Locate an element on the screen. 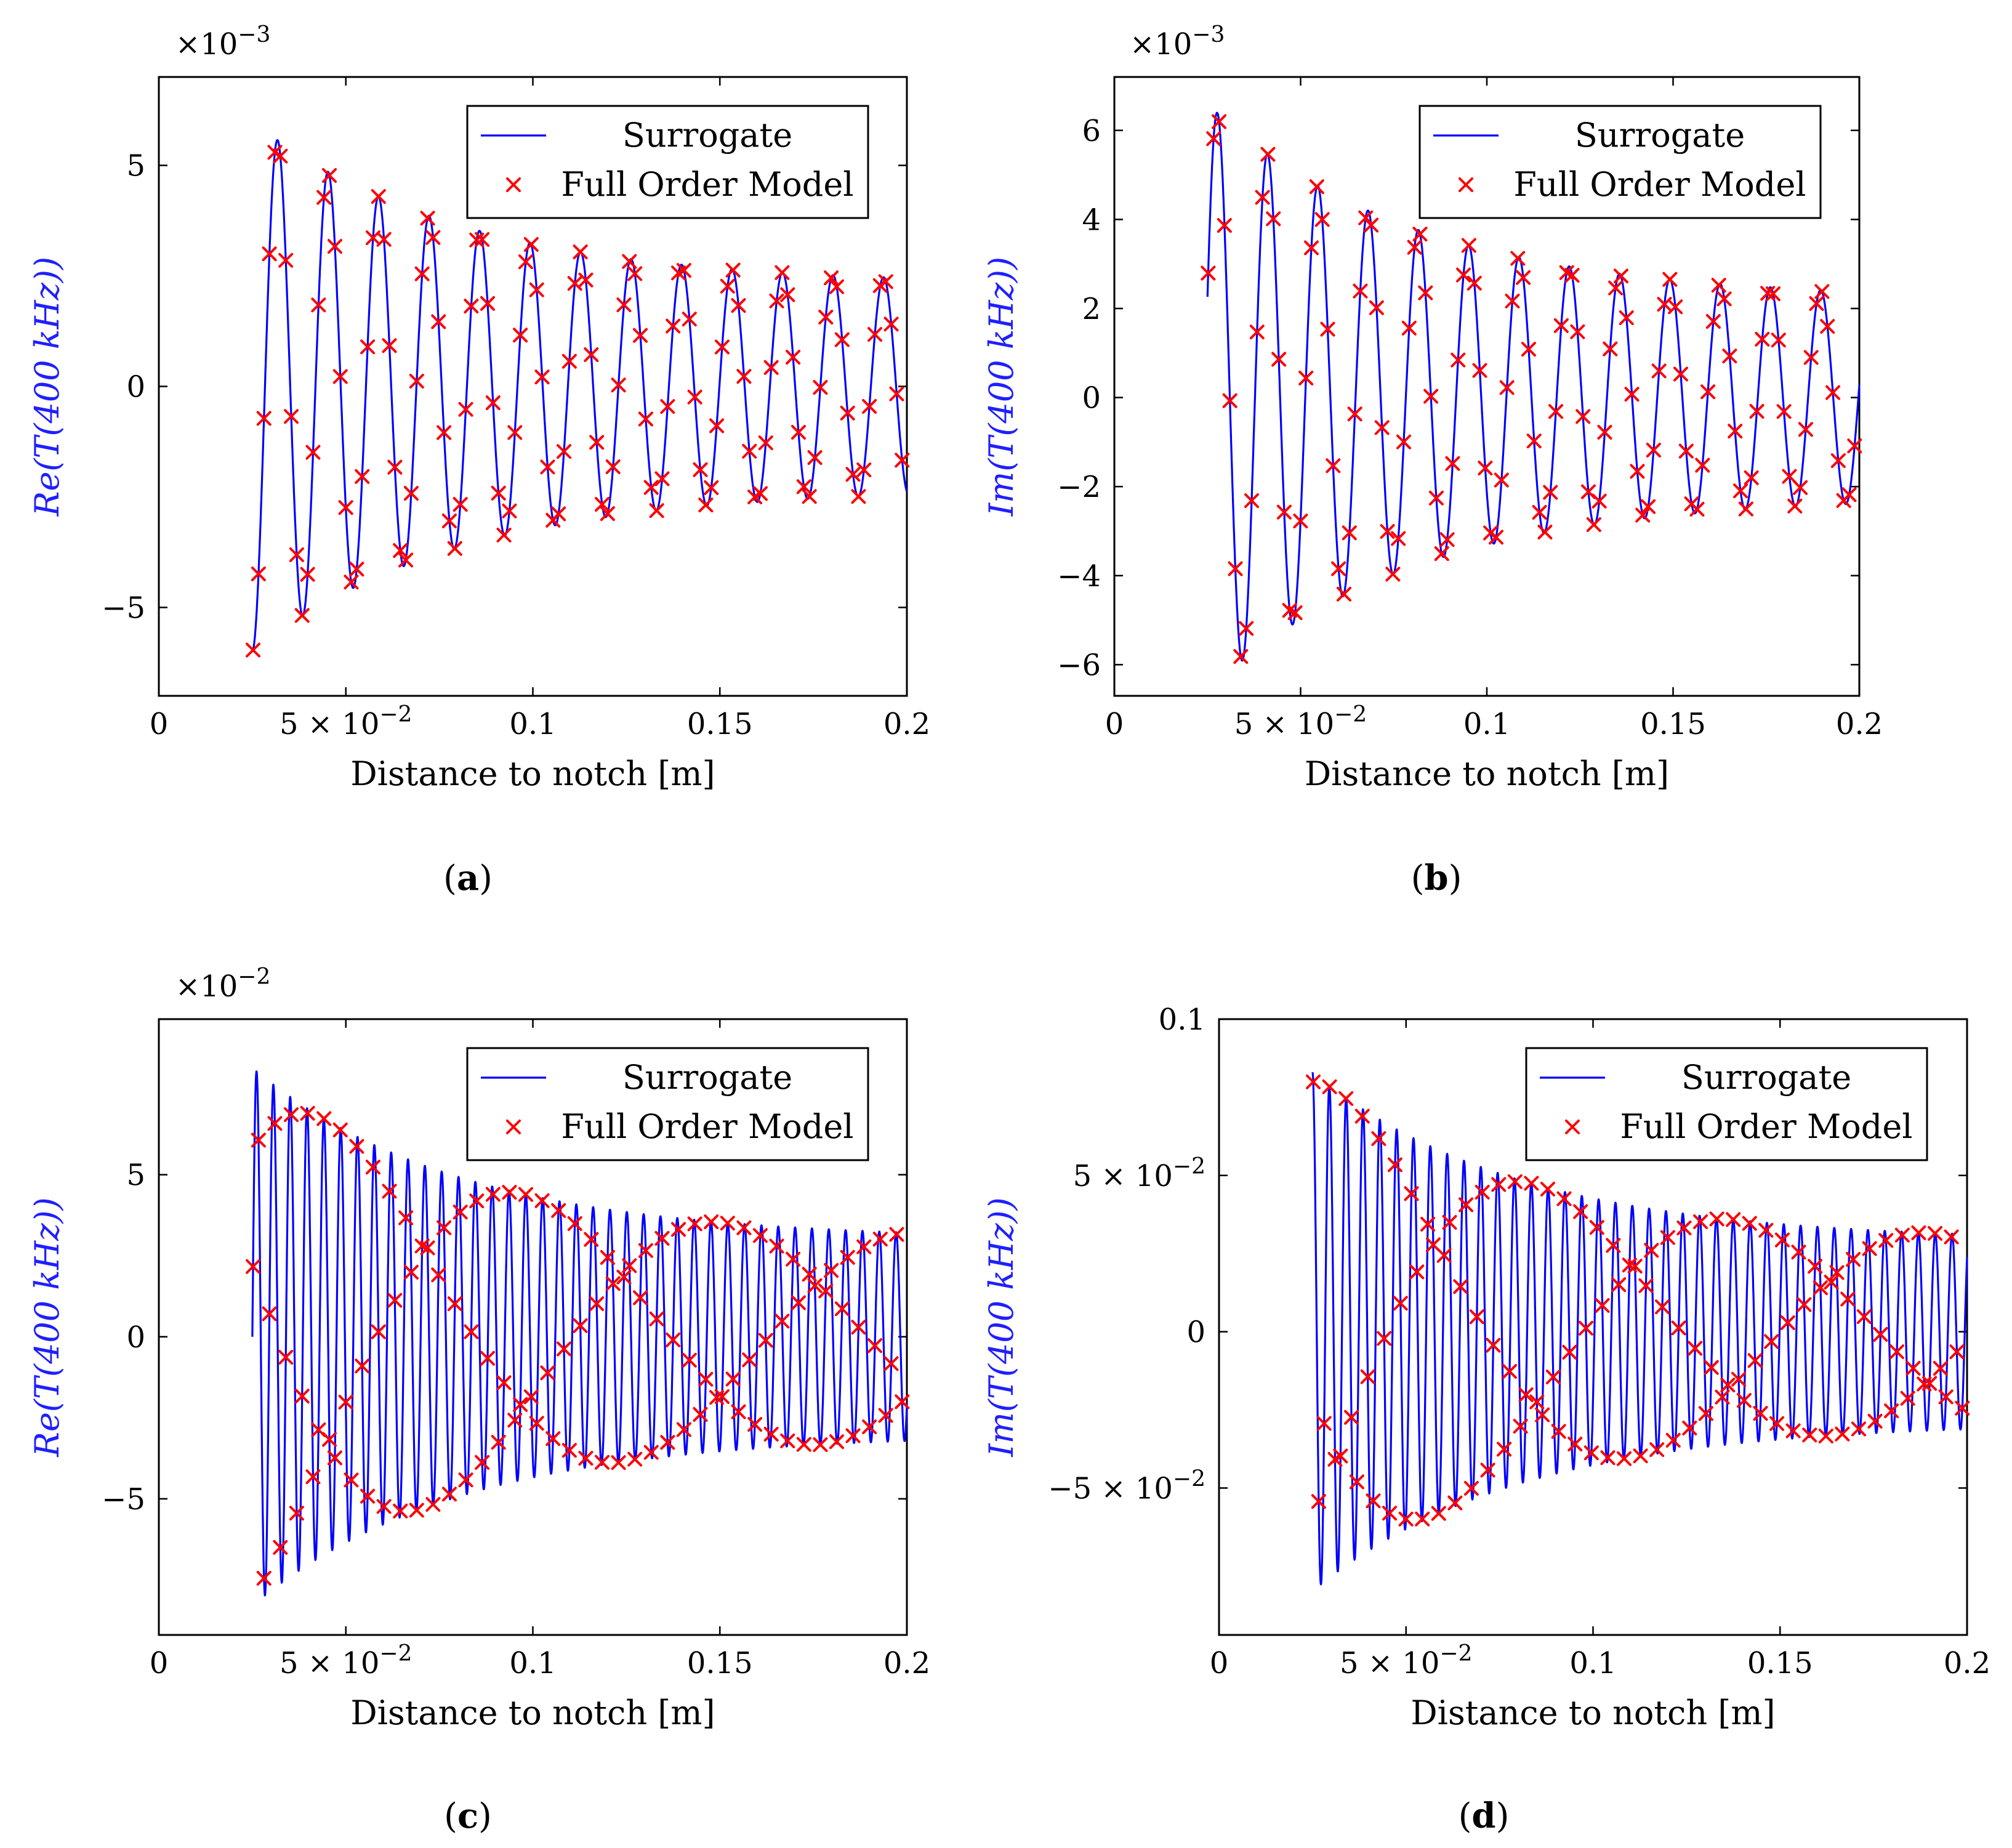  y-multiplier-label: ×10⁻³ is located at coordinates (1177, 42).